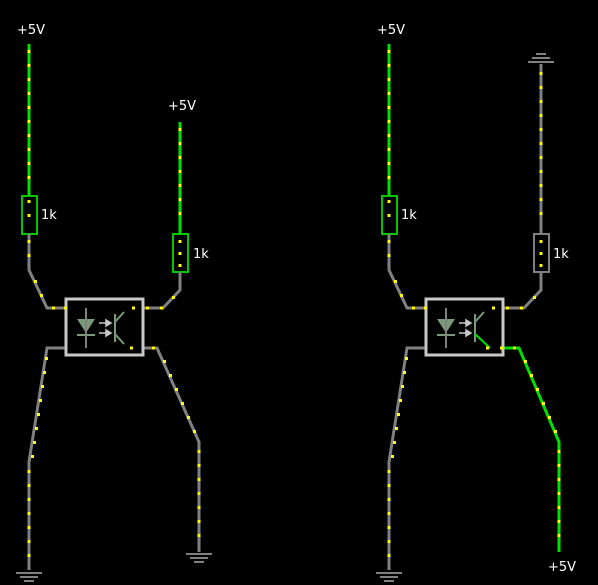 The image size is (598, 585). I want to click on right-supply-label: +5V, so click(391, 30).